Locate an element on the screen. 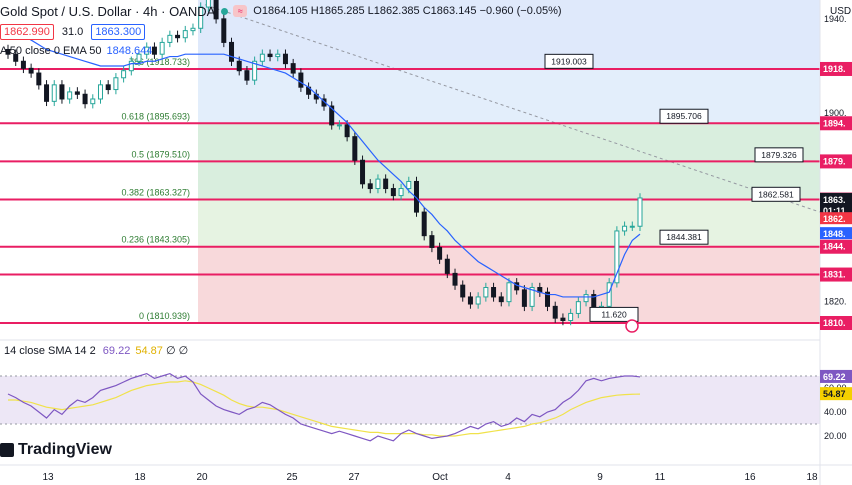 This screenshot has width=852, height=485. date-tick: 16 is located at coordinates (750, 477).